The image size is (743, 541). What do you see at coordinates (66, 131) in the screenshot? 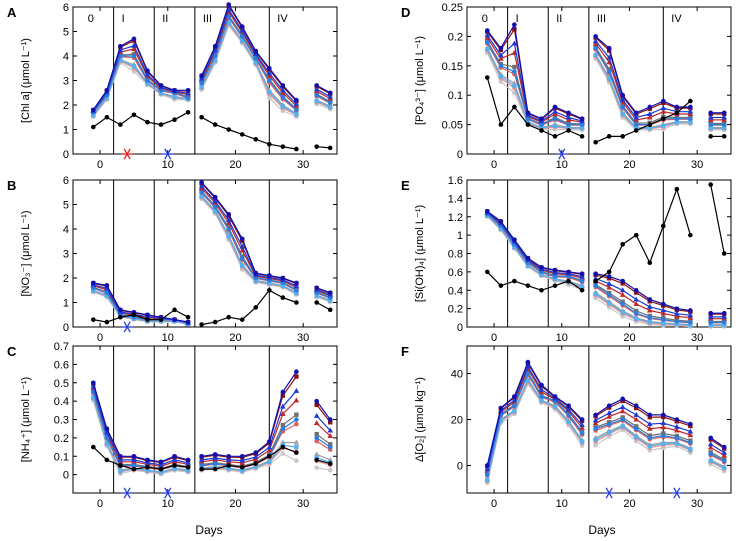
I see `y-tick-label: 1` at bounding box center [66, 131].